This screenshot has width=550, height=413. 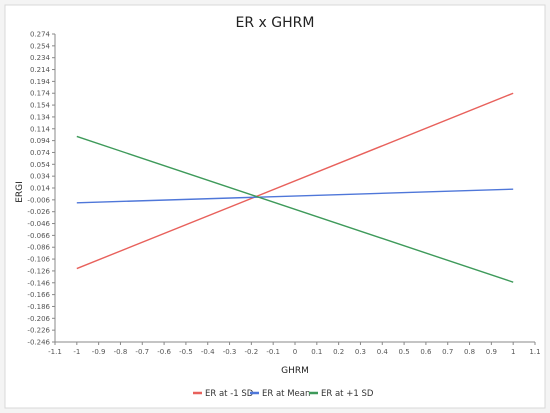 I want to click on y-tick-label: 0.254, so click(x=40, y=46).